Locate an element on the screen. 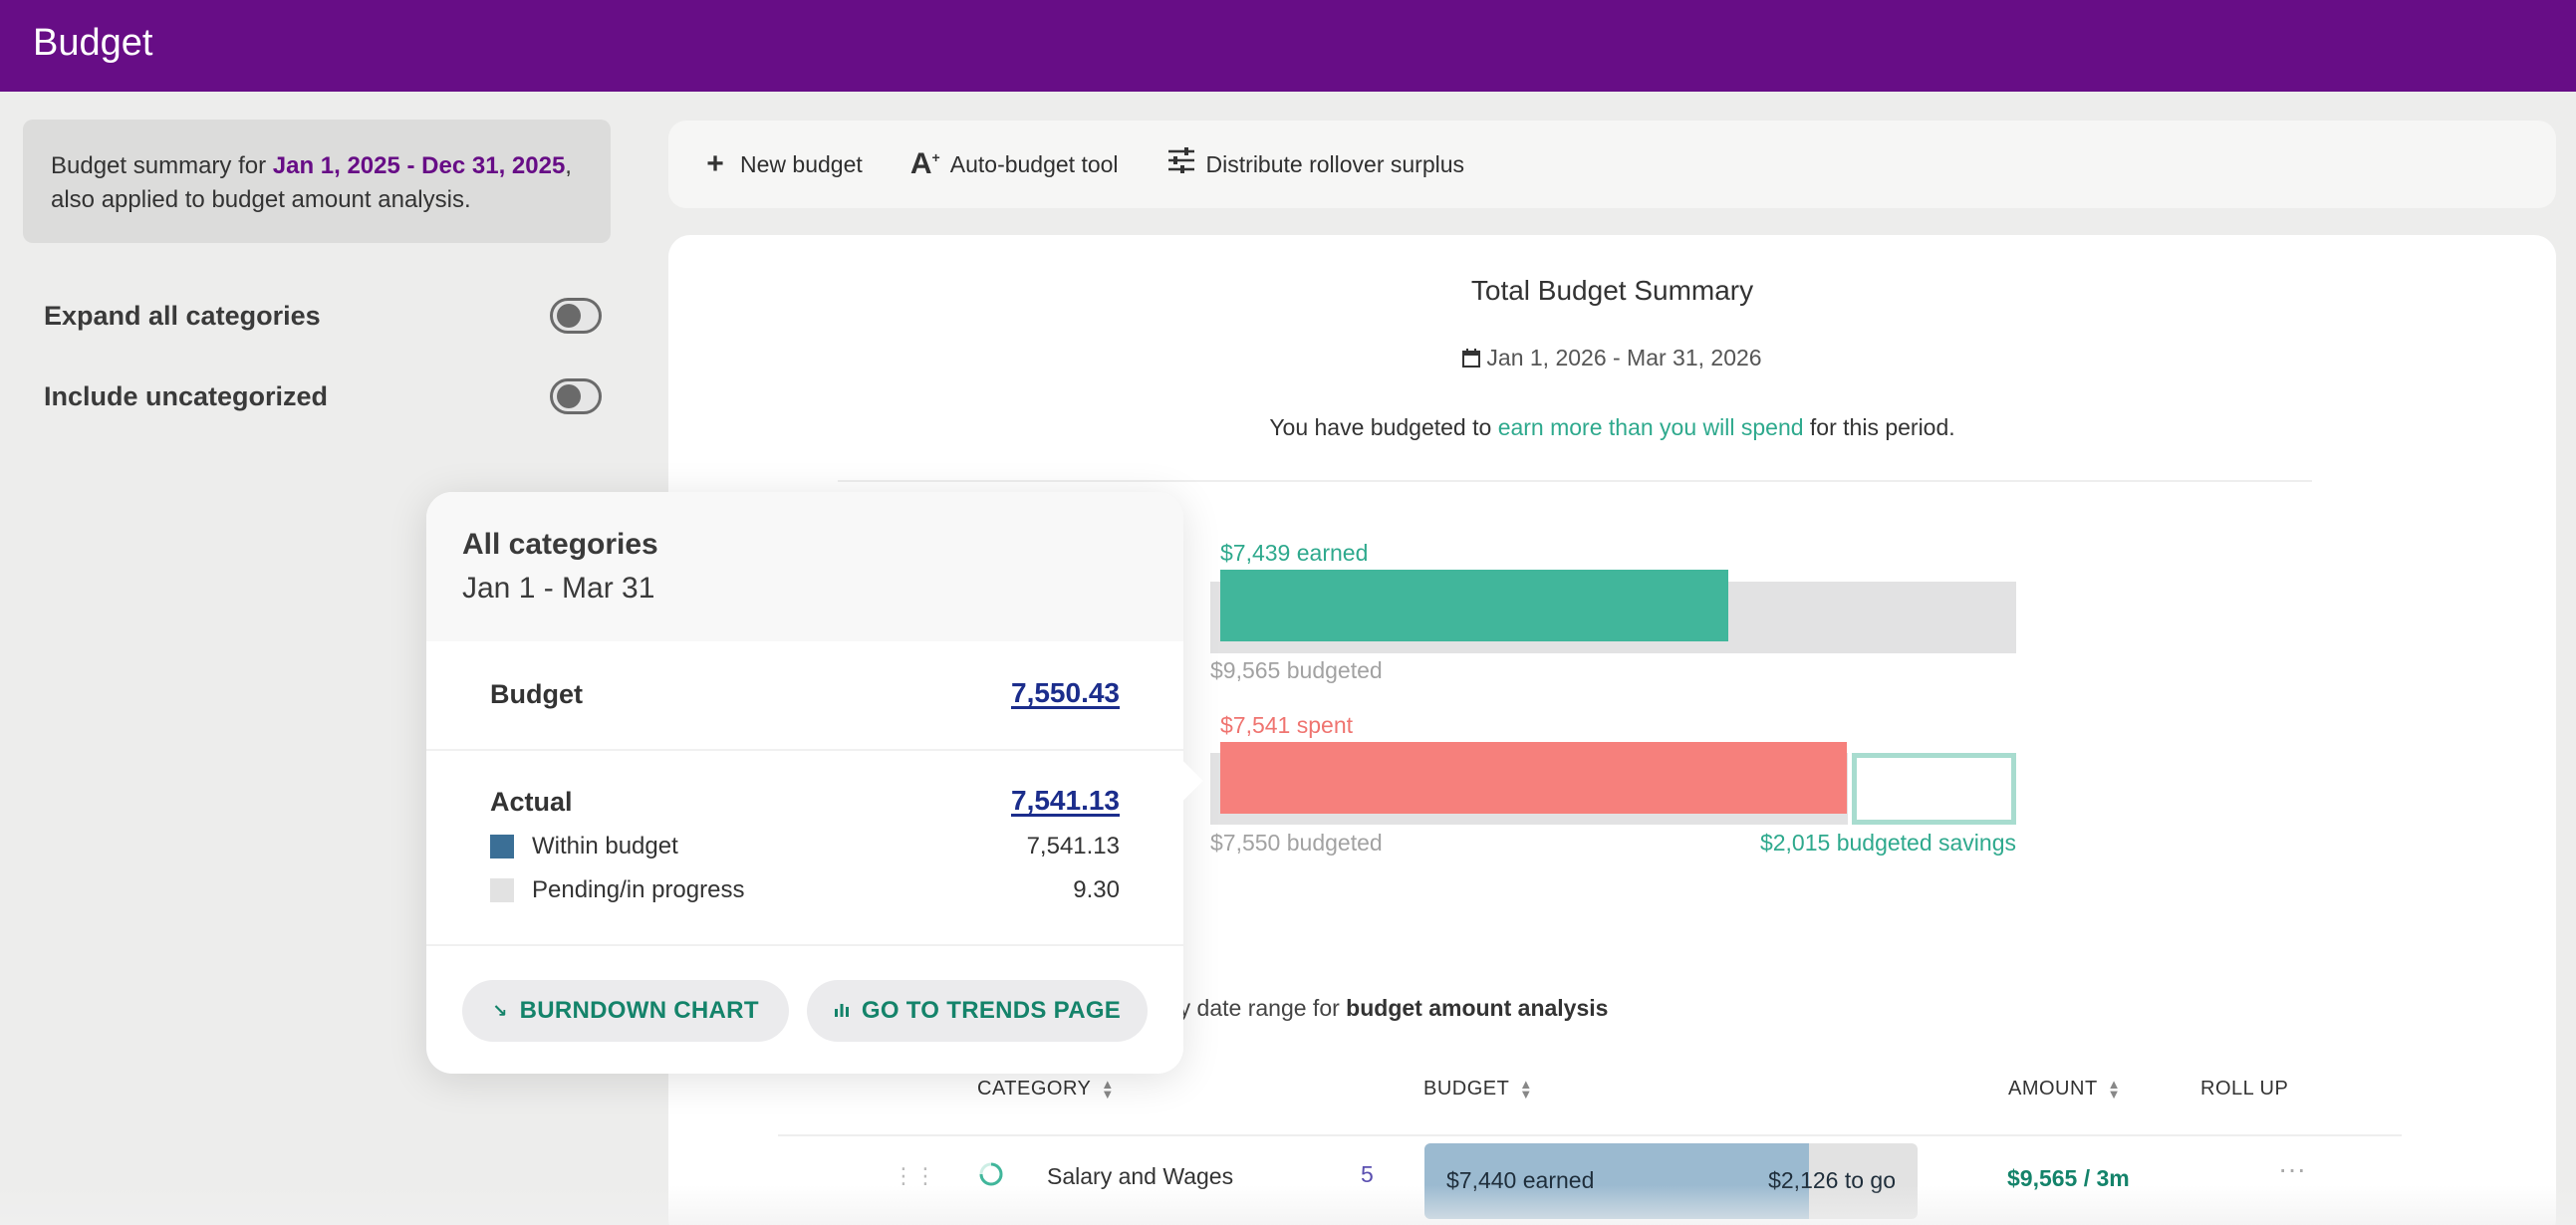 Image resolution: width=2576 pixels, height=1225 pixels. include-uncategorized-label: Include uncategorized is located at coordinates (186, 396).